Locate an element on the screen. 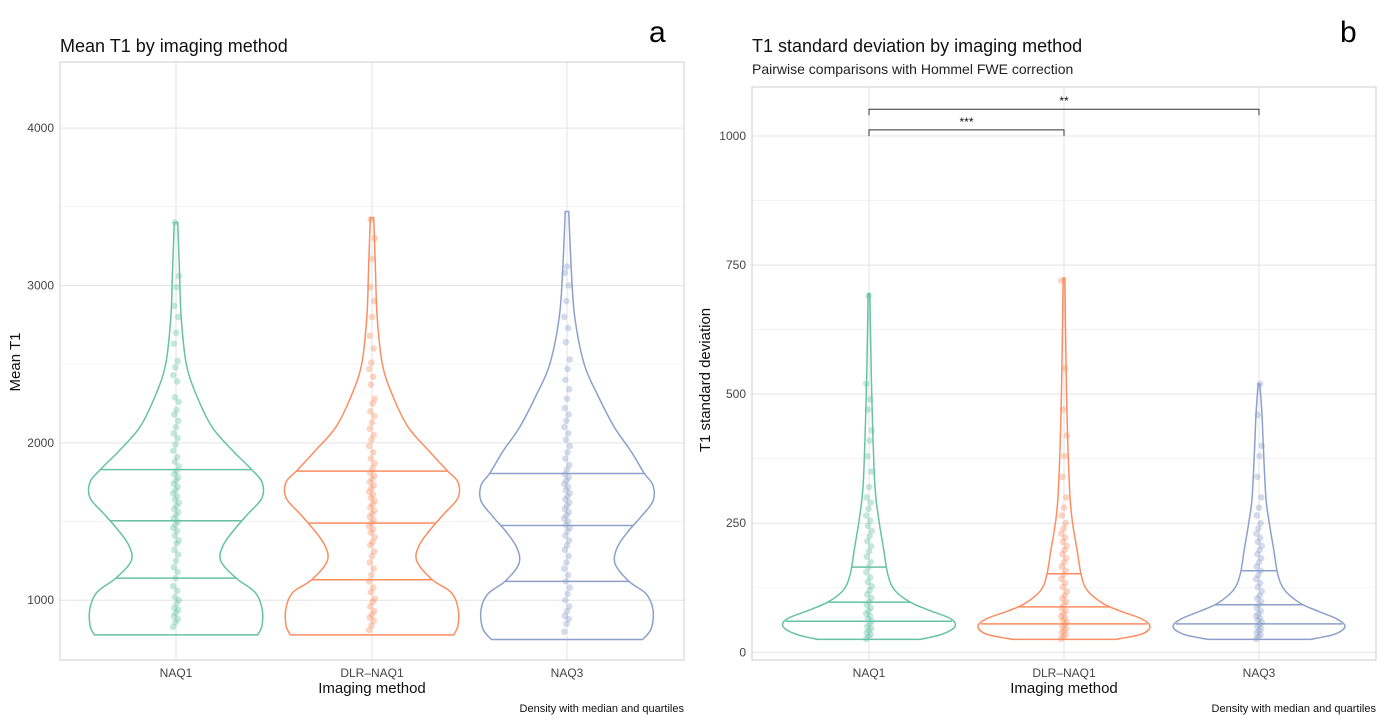  panel-a-x-tick-label: DLR–NAQ1 is located at coordinates (372, 673).